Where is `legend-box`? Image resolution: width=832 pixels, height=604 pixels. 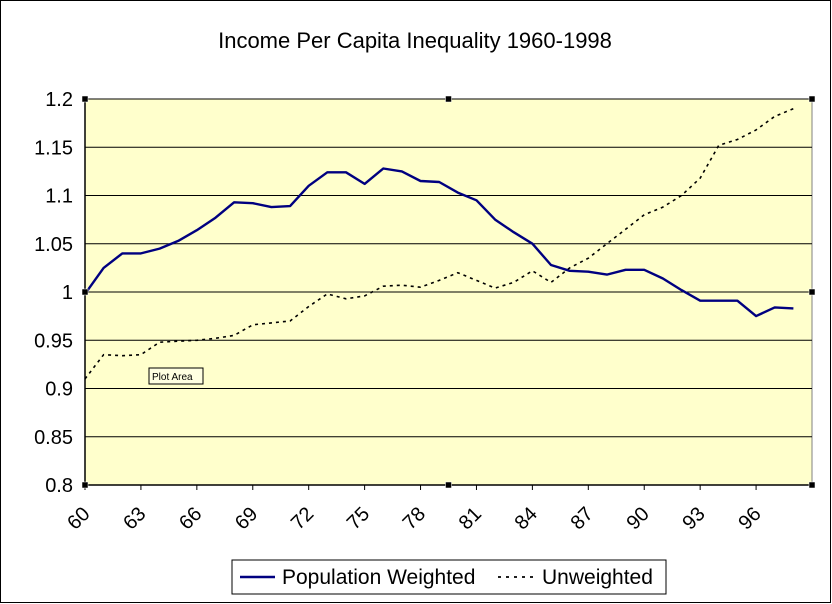
legend-box is located at coordinates (449, 577).